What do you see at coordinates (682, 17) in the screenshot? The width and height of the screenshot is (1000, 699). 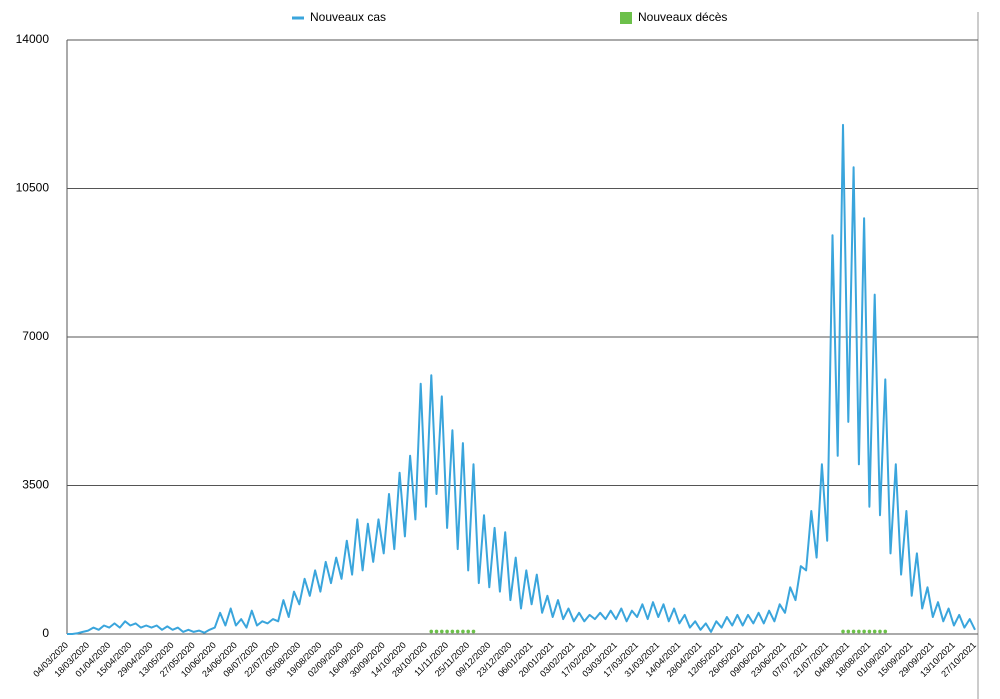 I see `legend-label: Nouveaux décès` at bounding box center [682, 17].